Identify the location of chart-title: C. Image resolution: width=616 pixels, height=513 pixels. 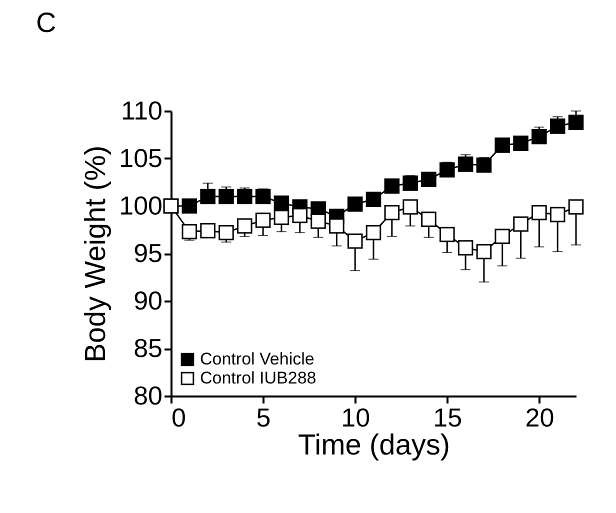
(46, 22).